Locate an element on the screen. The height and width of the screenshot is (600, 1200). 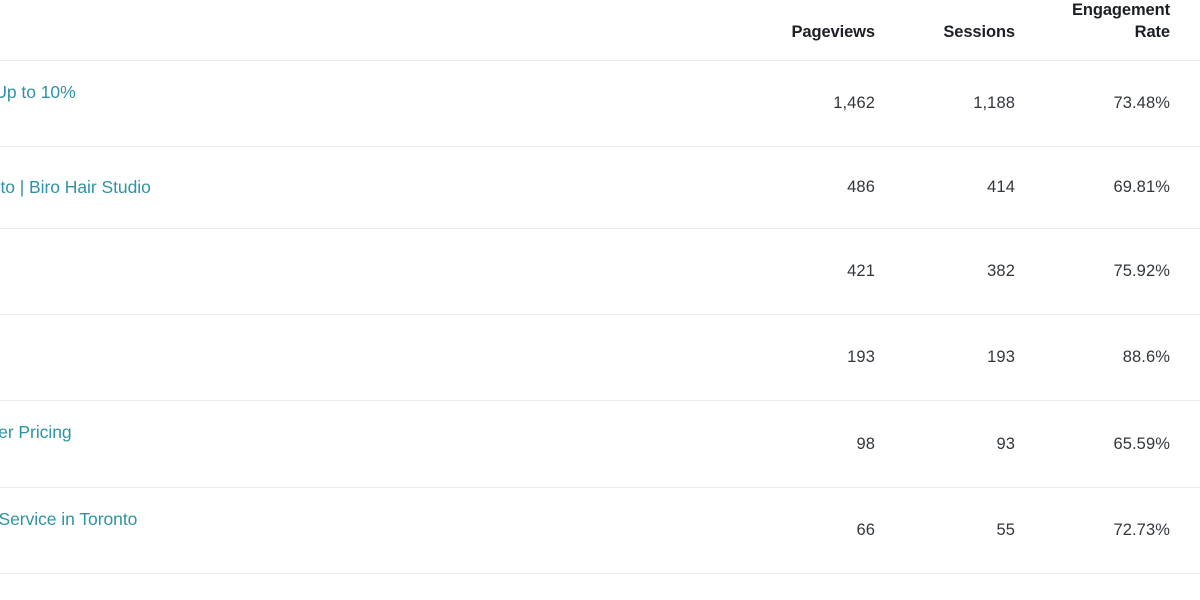
sessions-value: 193 is located at coordinates (970, 357).